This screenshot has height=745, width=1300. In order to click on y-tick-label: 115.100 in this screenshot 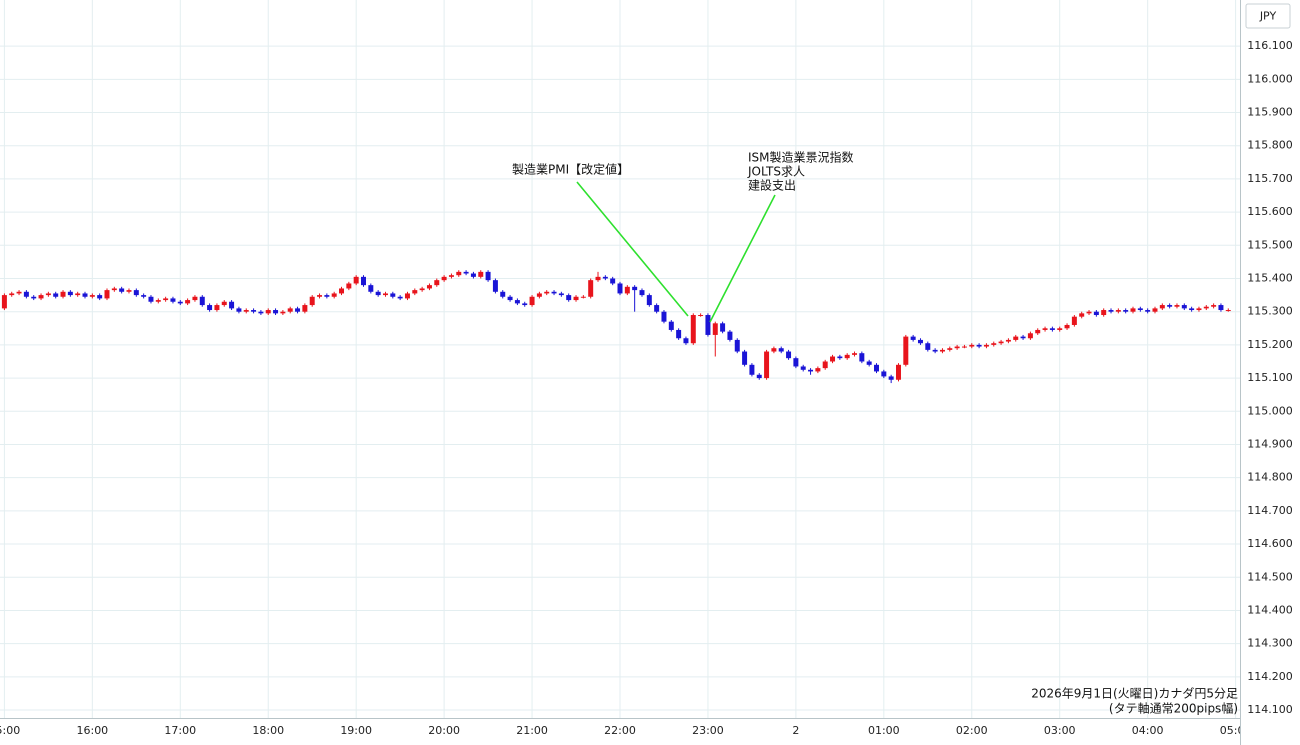, I will do `click(1270, 377)`.